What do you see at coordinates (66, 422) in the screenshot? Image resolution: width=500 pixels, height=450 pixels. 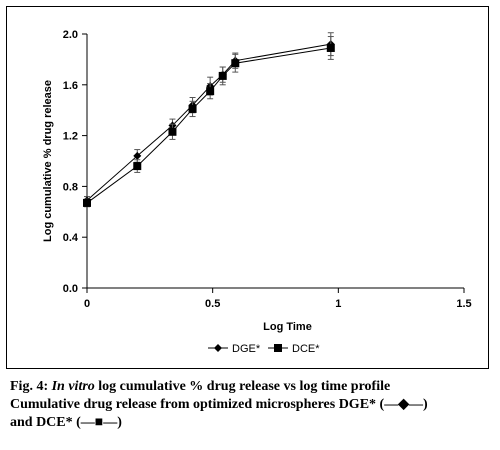 I see `caption-line-3: and DCE* (—■—)` at bounding box center [66, 422].